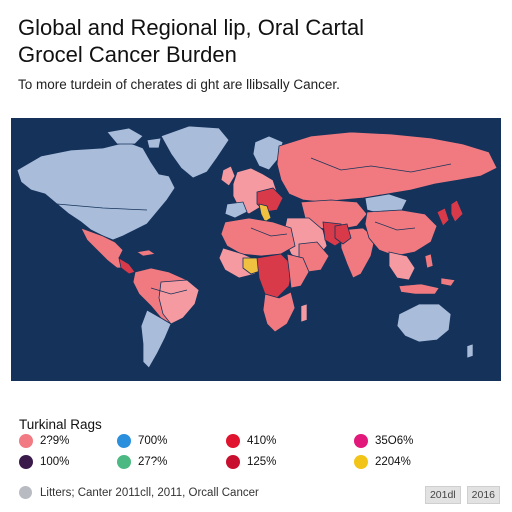 Image resolution: width=512 pixels, height=512 pixels. What do you see at coordinates (462, 495) in the screenshot?
I see `year-badges: 201dl 2016` at bounding box center [462, 495].